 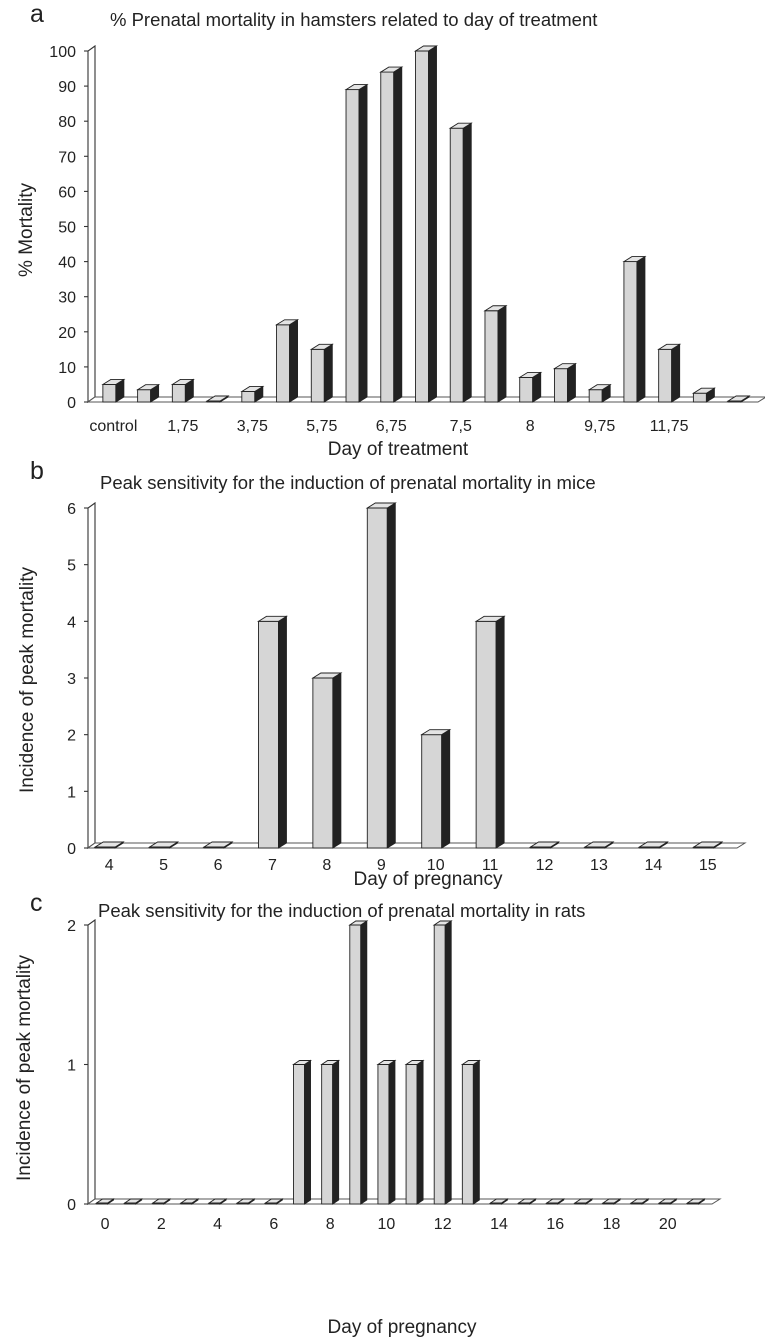 I want to click on x-tick-label: 8, so click(x=330, y=1224).